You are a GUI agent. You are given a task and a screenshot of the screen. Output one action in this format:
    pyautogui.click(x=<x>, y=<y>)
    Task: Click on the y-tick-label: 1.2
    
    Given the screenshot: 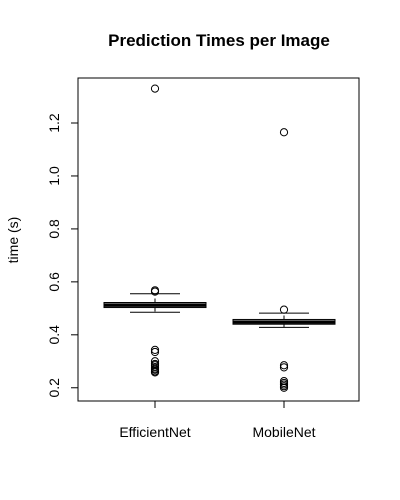 What is the action you would take?
    pyautogui.click(x=54, y=123)
    